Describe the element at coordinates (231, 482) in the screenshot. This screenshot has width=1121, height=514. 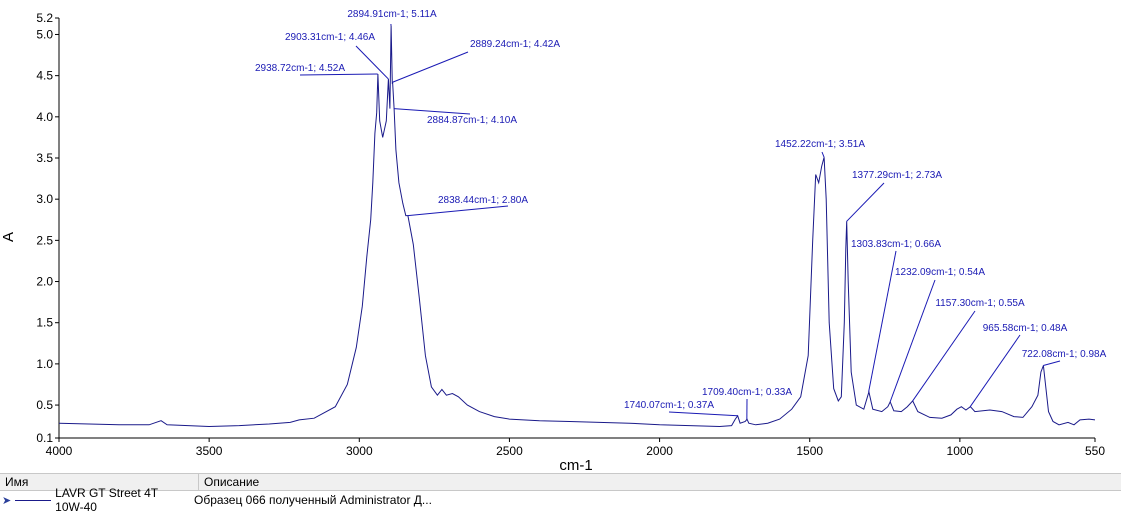
I see `column-header-description: Описание` at that location.